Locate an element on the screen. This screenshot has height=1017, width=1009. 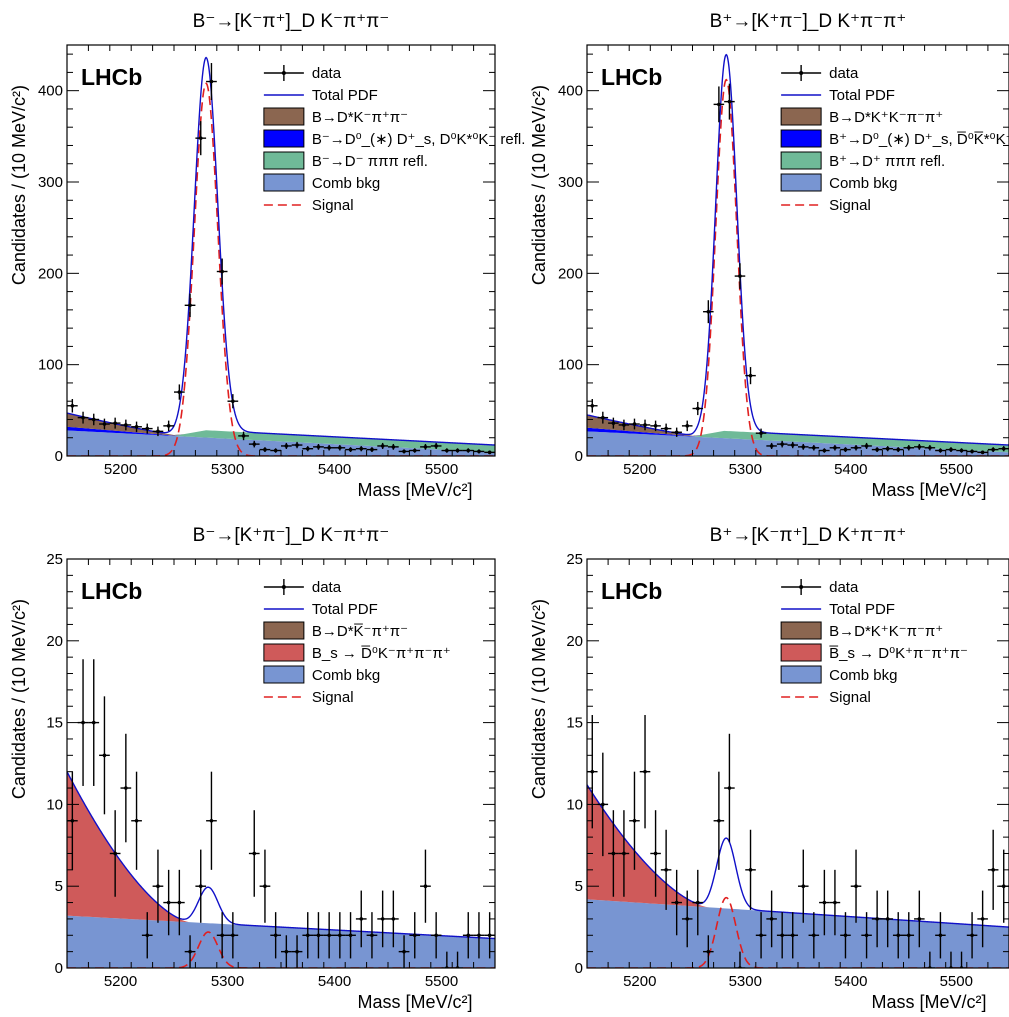
y-tick-label: 0 is located at coordinates (59, 456).